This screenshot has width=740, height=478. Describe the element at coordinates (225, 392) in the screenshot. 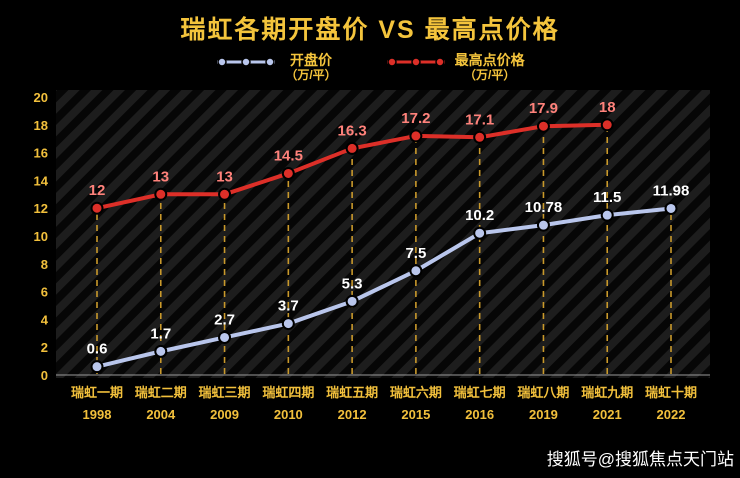

I see `x-category-label: 瑞虹三期` at that location.